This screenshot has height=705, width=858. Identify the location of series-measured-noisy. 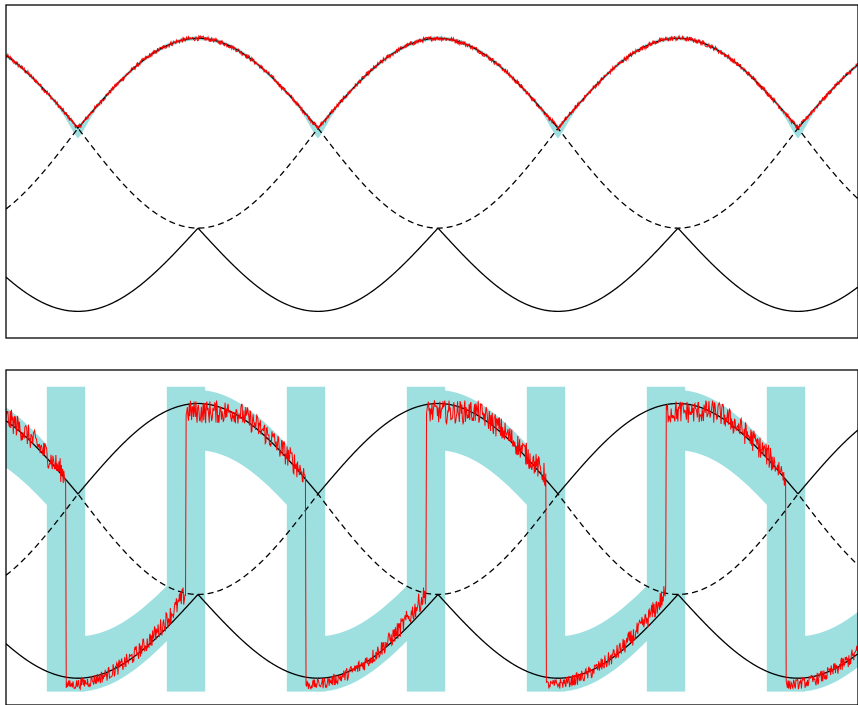
(432, 82).